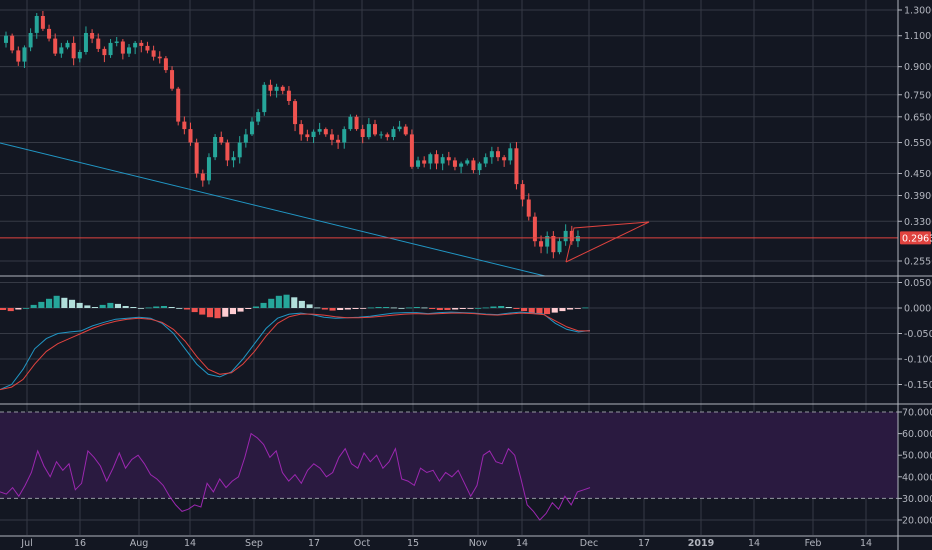 The image size is (932, 550). I want to click on x-tick-label: Dec, so click(589, 543).